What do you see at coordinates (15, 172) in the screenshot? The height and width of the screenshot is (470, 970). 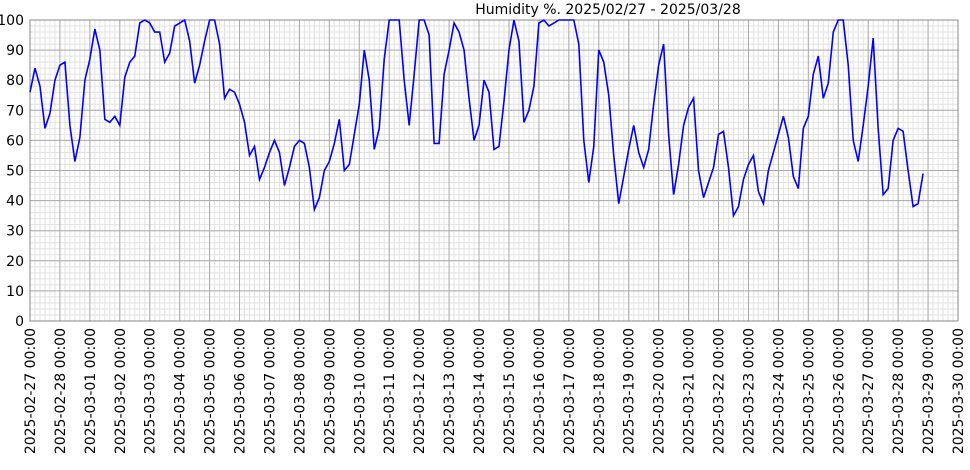 I see `y-tick-label: 50` at bounding box center [15, 172].